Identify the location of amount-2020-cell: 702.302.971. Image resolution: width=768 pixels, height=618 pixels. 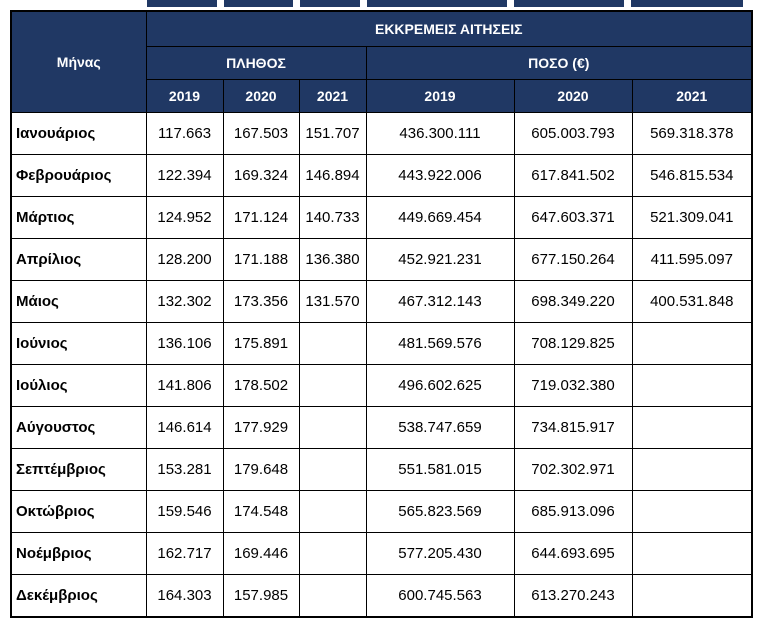
(573, 469).